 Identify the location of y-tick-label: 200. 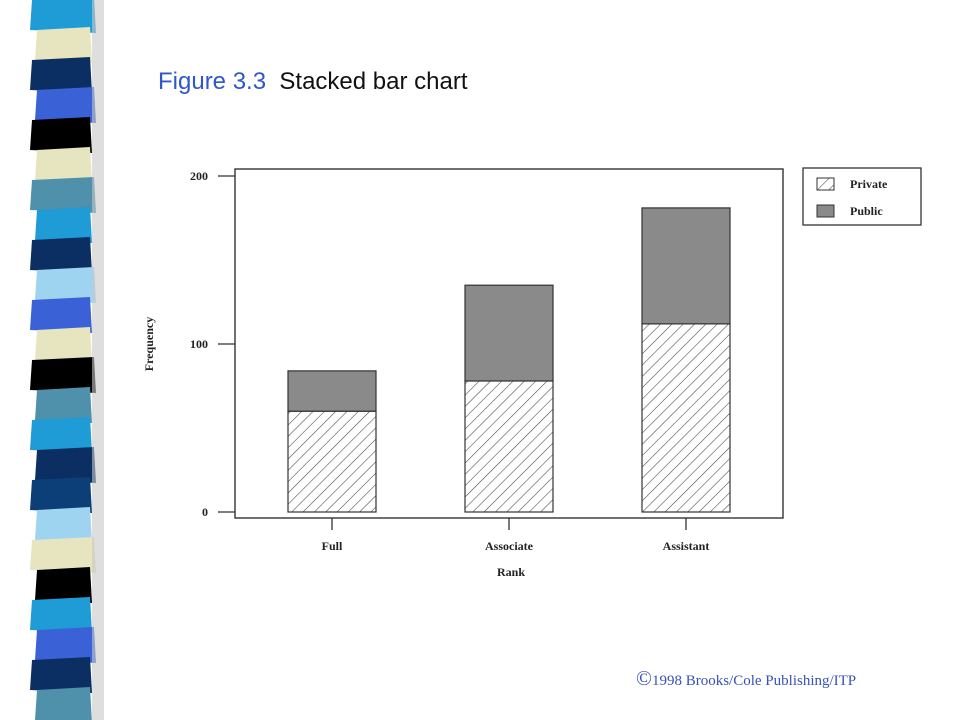
(199, 176).